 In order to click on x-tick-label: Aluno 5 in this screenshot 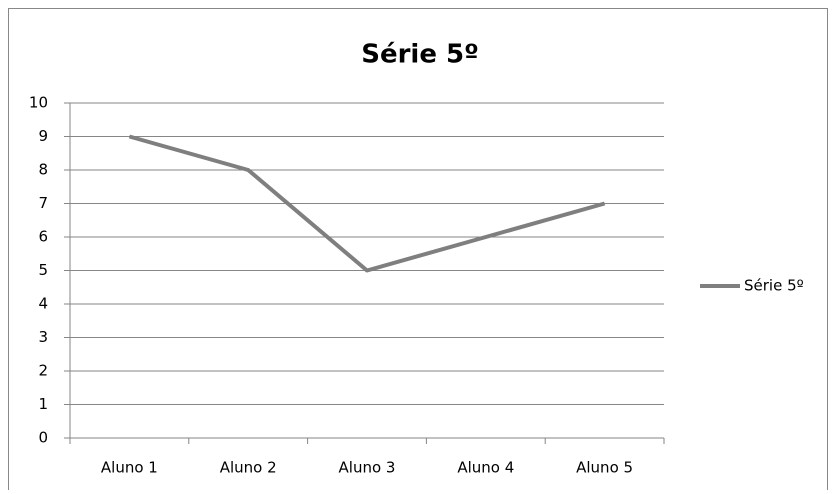, I will do `click(604, 468)`.